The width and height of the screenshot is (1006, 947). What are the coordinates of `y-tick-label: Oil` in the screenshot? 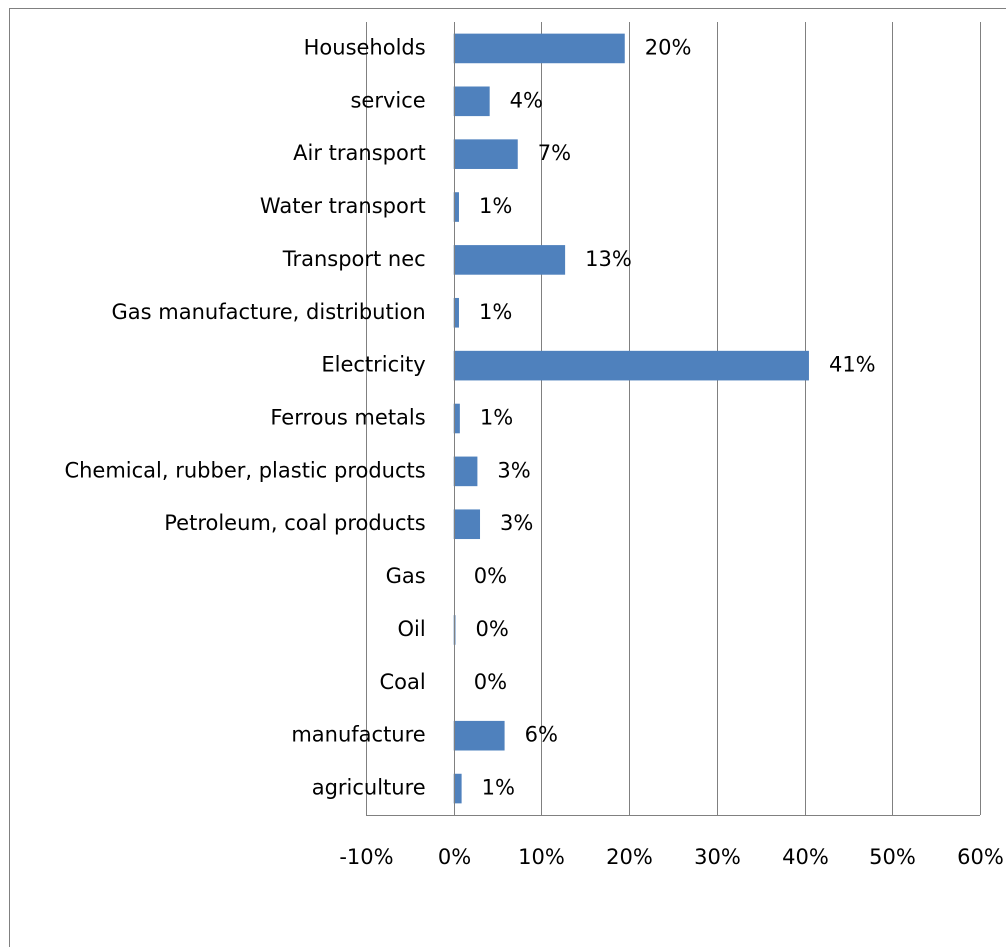 It's located at (412, 629).